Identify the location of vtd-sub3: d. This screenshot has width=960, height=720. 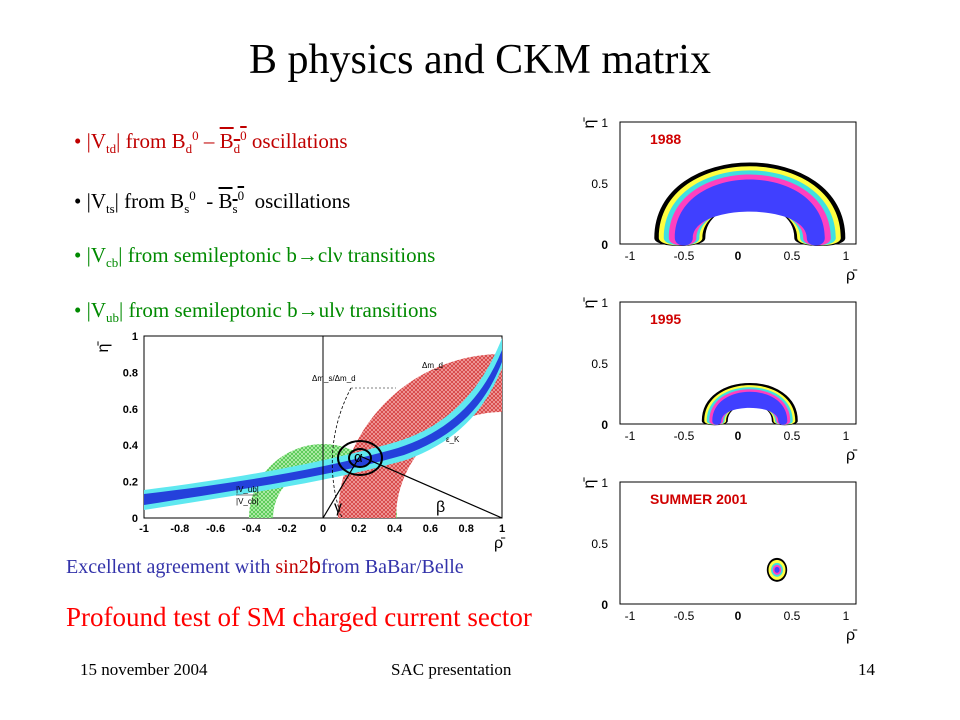
(237, 149).